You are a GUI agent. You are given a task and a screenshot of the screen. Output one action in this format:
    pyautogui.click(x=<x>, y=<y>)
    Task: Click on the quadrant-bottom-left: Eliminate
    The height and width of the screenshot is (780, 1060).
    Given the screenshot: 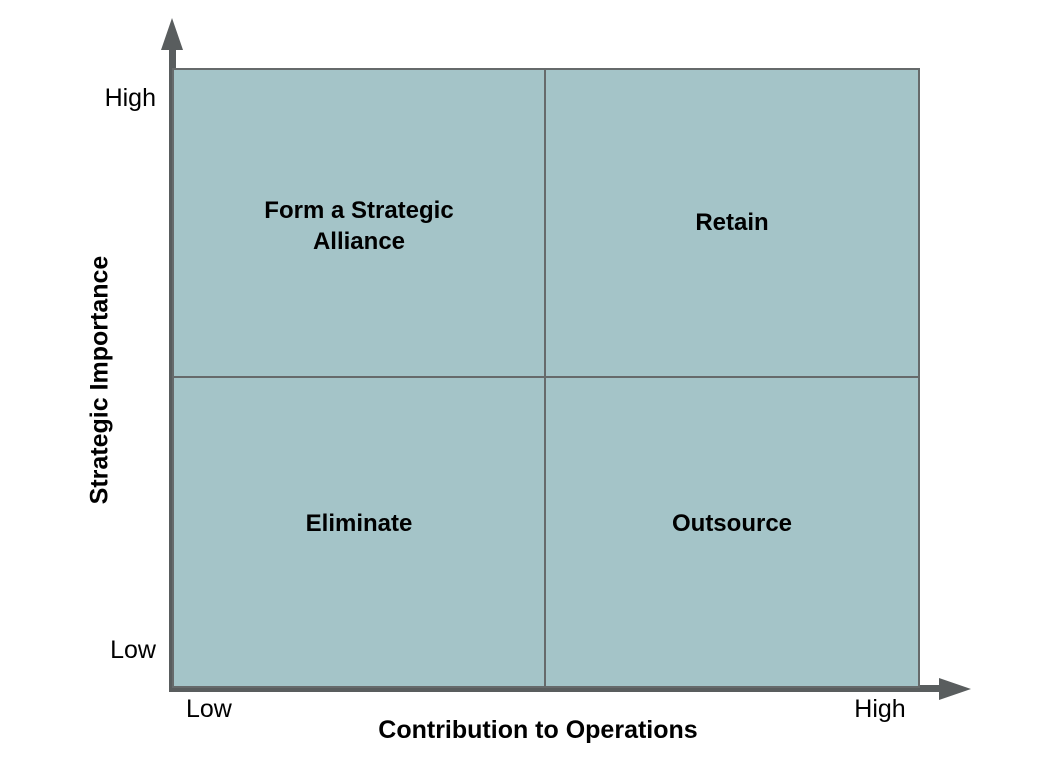 What is the action you would take?
    pyautogui.click(x=360, y=532)
    